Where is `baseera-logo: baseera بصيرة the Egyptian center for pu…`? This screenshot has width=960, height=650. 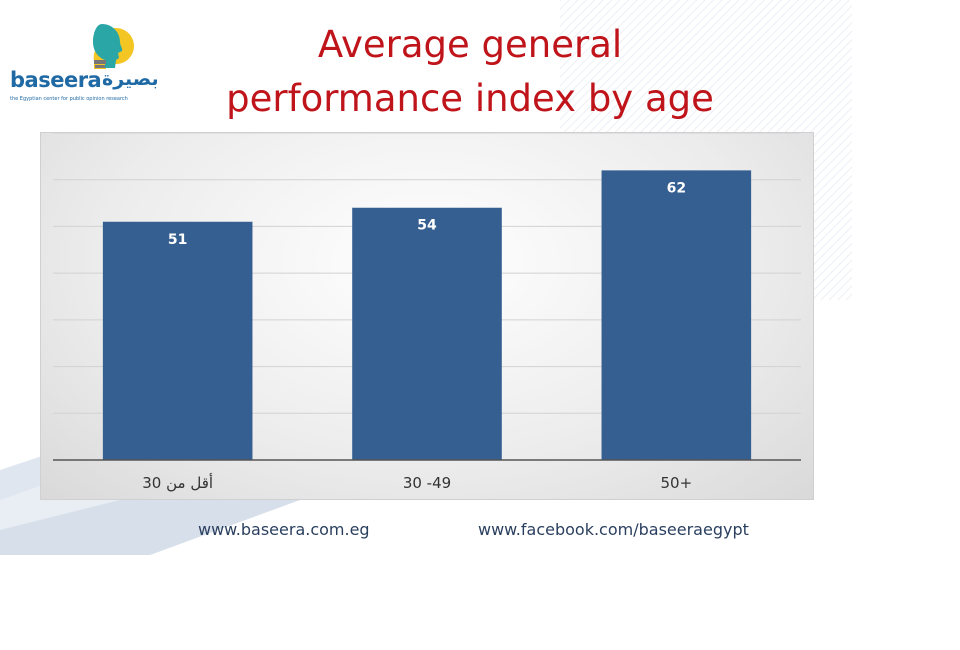
baseera-logo: baseera بصيرة the Egyptian center for pu… is located at coordinates (82, 63).